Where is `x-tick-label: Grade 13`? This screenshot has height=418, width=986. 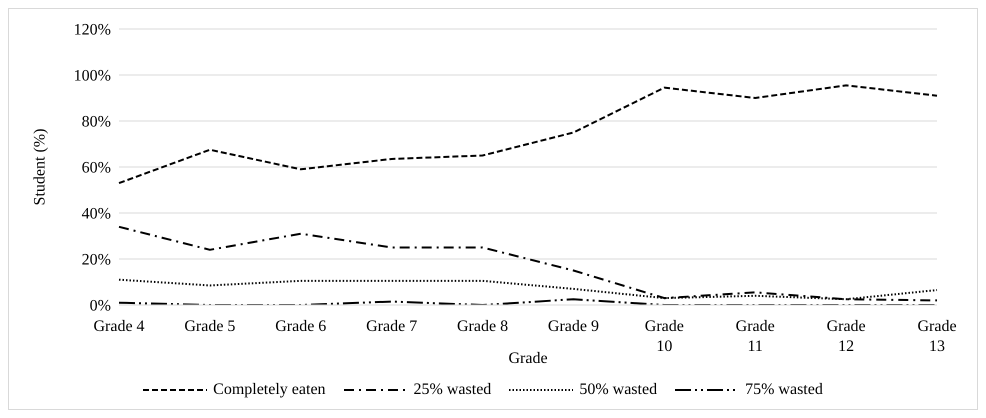
x-tick-label: Grade 13 is located at coordinates (937, 336).